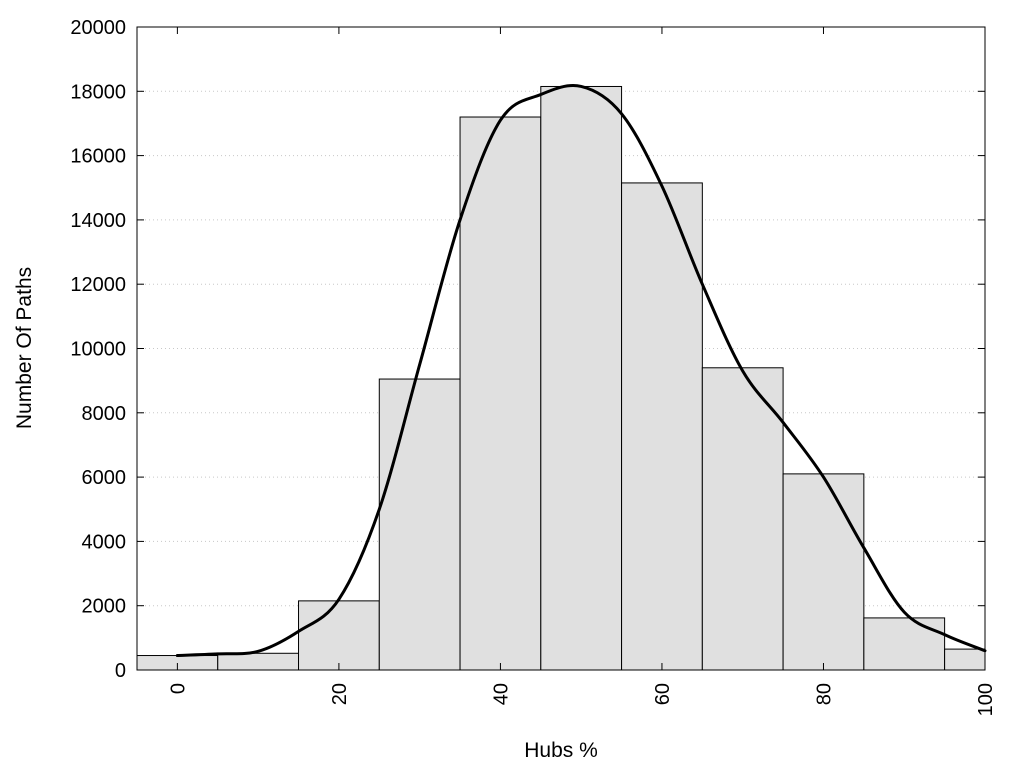  Describe the element at coordinates (104, 414) in the screenshot. I see `y-tick-label: 8000` at that location.